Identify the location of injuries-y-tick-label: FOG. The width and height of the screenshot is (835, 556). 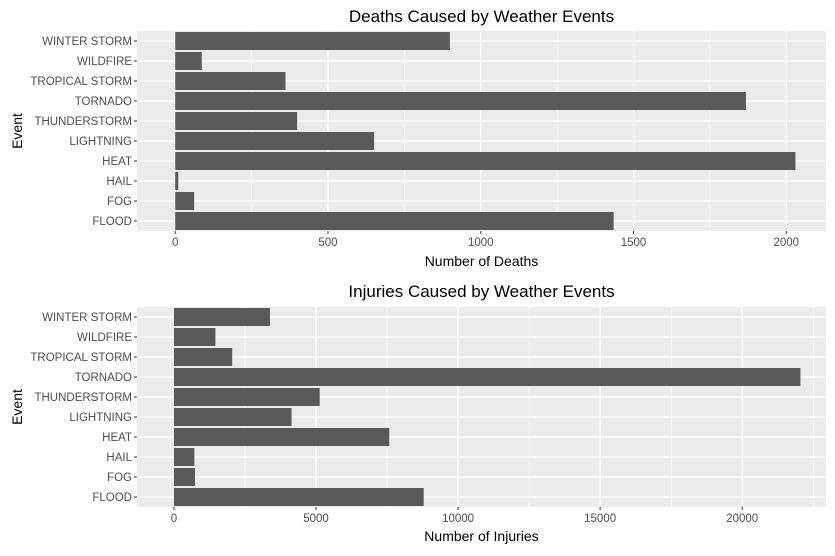
(119, 478).